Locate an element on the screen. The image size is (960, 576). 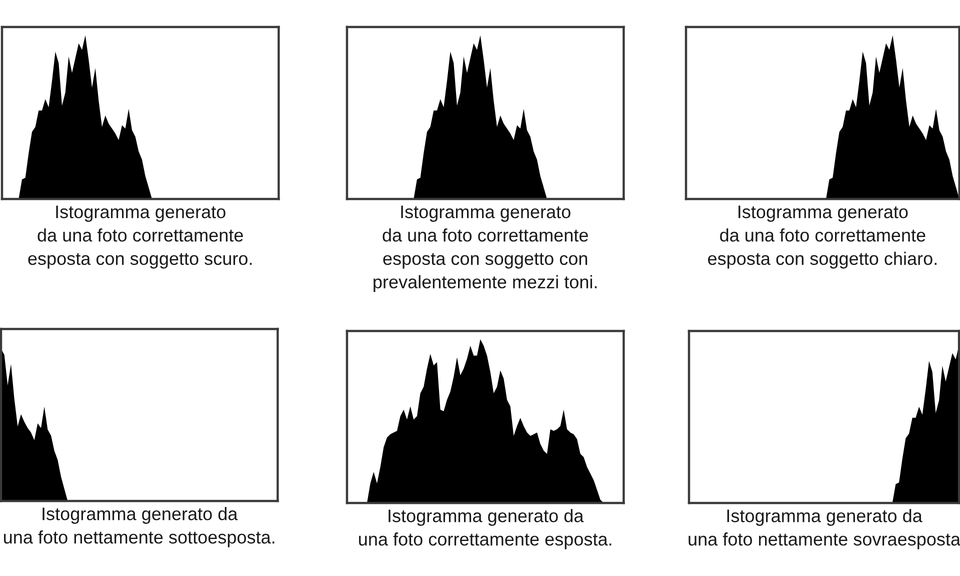
text: Istogramma generato da una foto correttamente esposta con soggetto scuro. is located at coordinates (140, 237).